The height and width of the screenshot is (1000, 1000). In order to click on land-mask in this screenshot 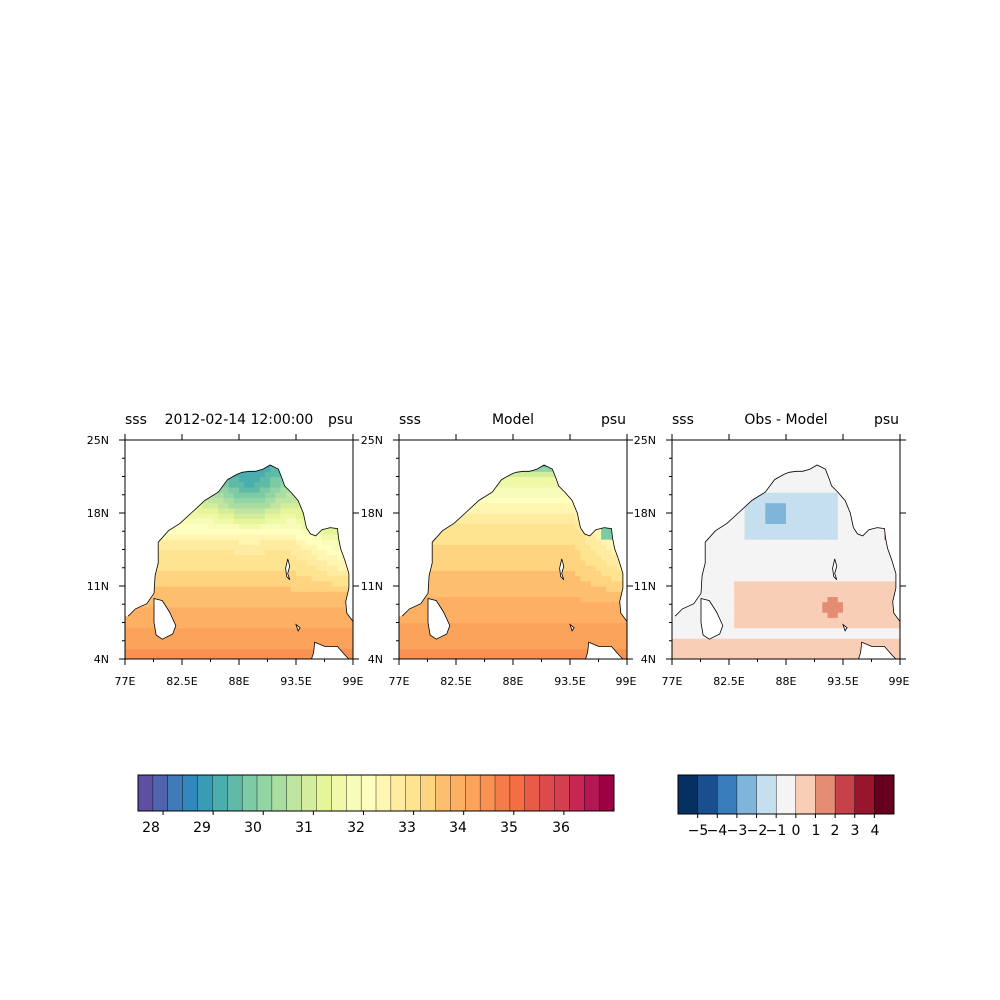, I will do `click(239, 549)`.